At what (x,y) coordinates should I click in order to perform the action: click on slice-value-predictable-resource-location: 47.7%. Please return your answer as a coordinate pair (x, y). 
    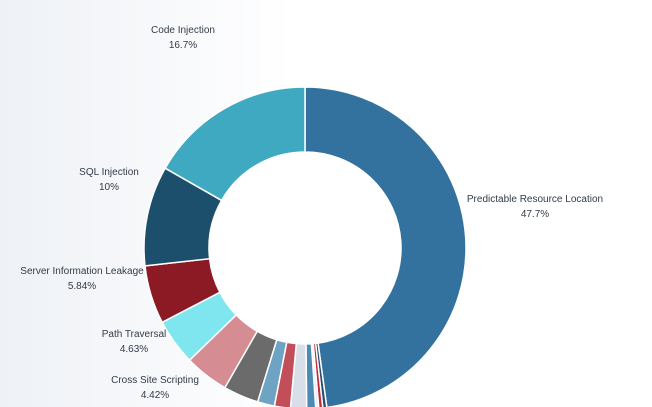
    Looking at the image, I should click on (535, 214).